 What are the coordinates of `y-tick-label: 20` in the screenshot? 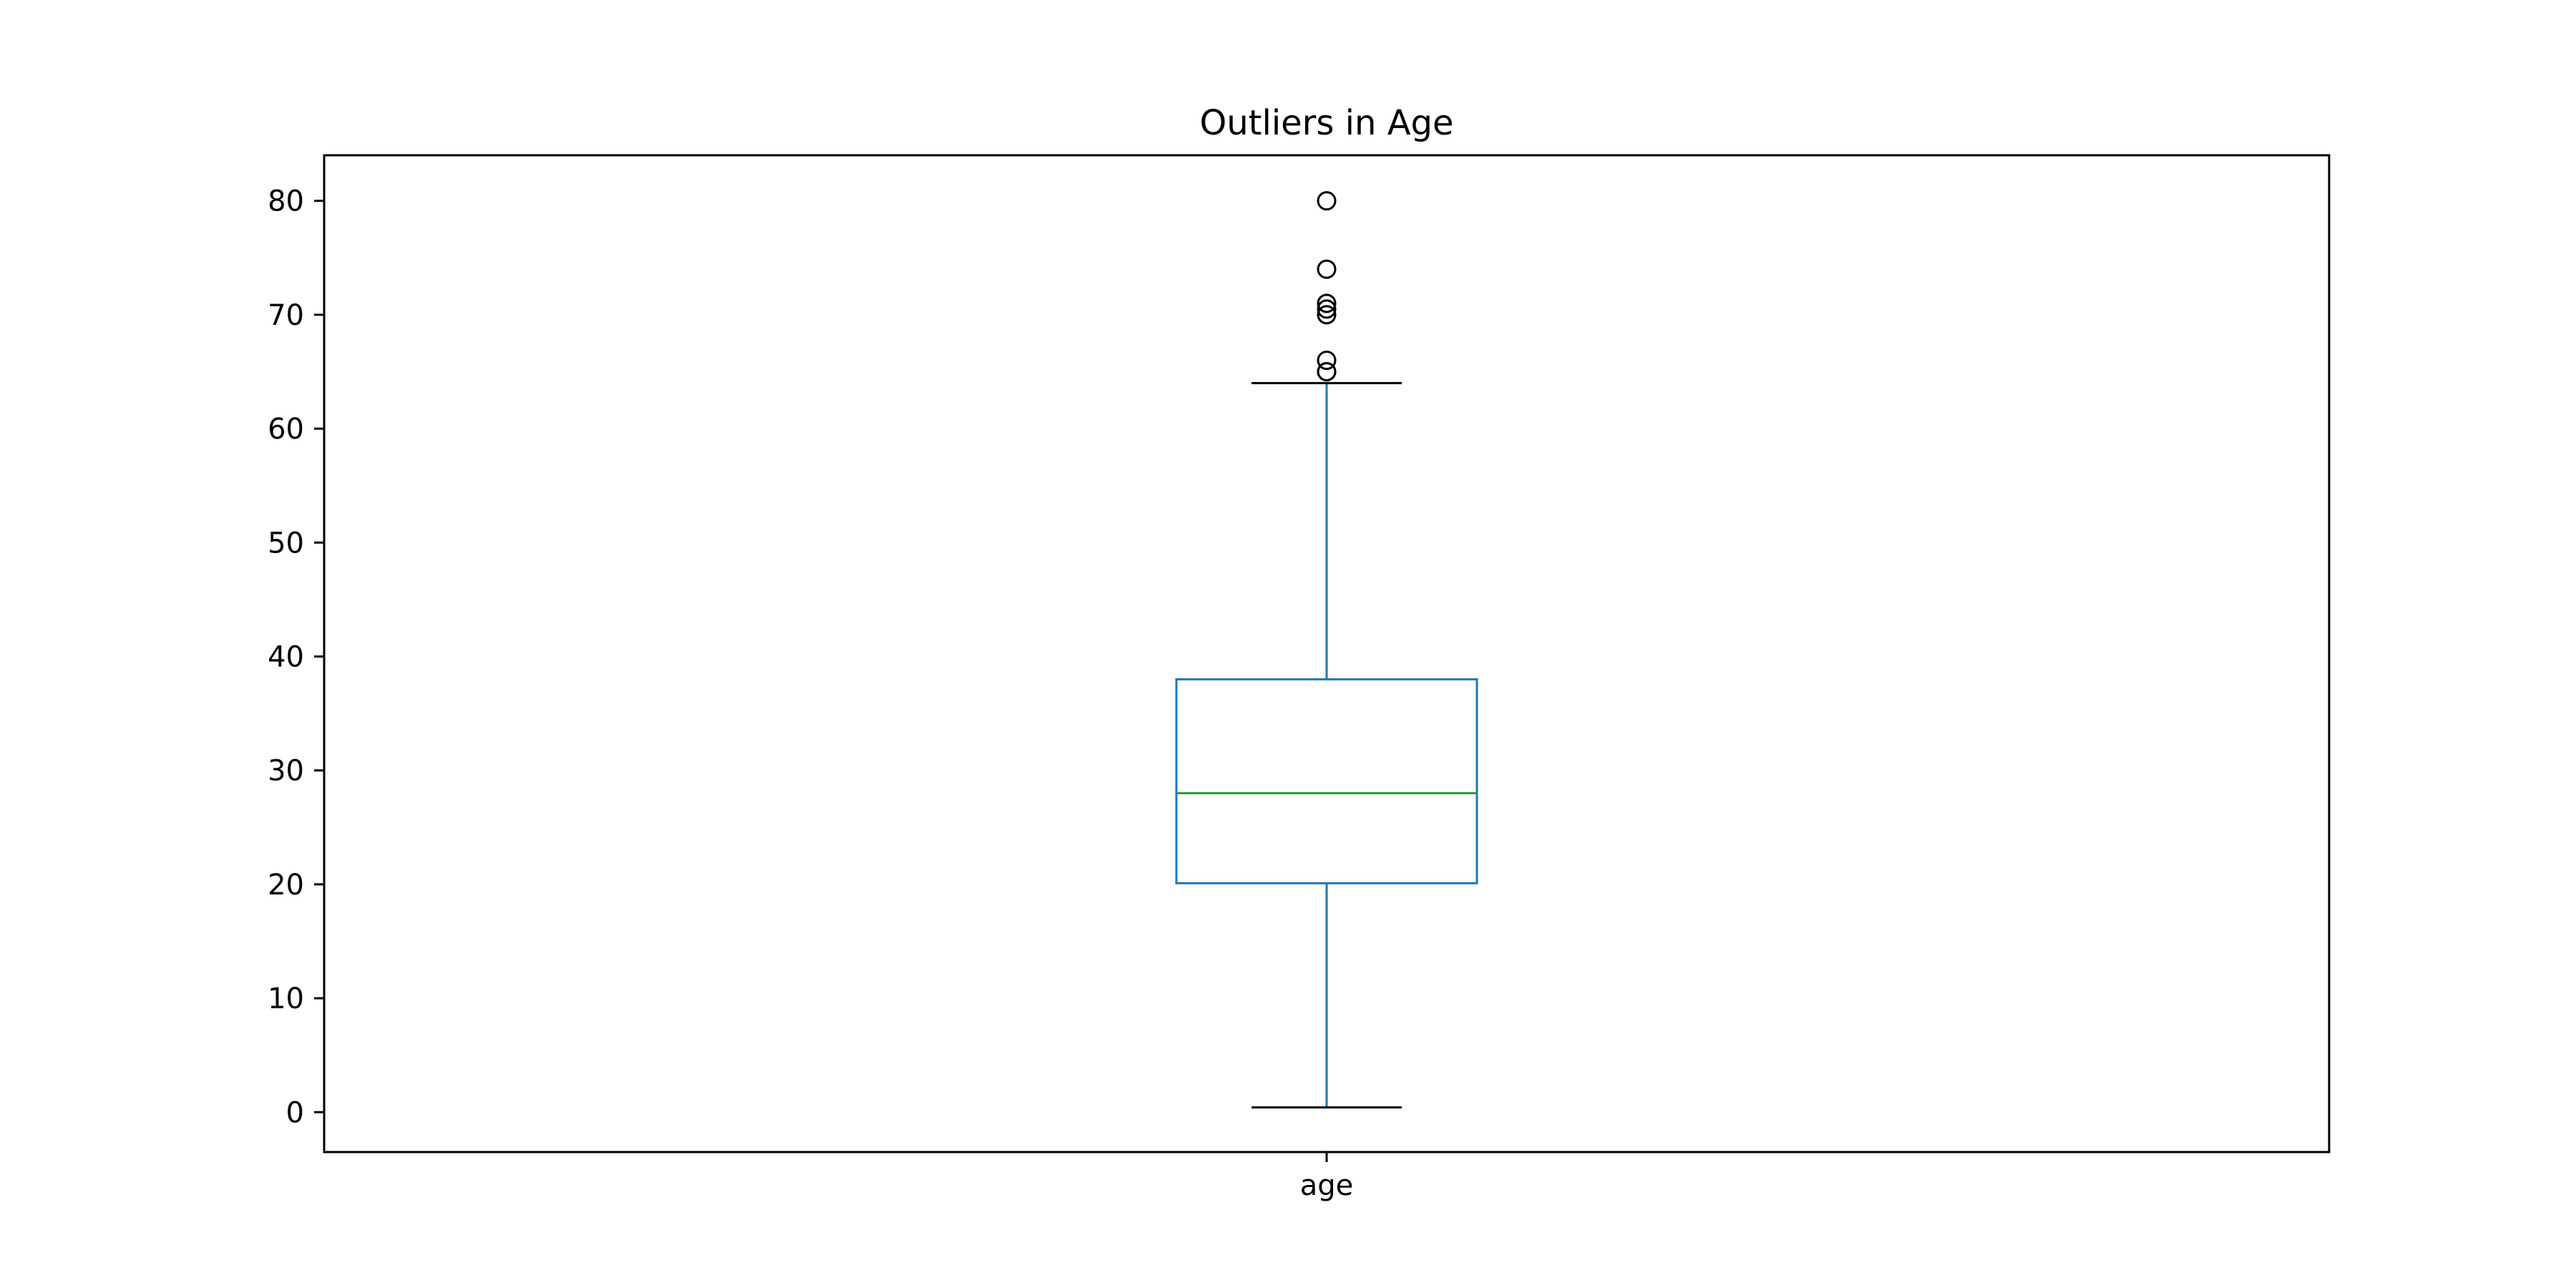 It's located at (286, 885).